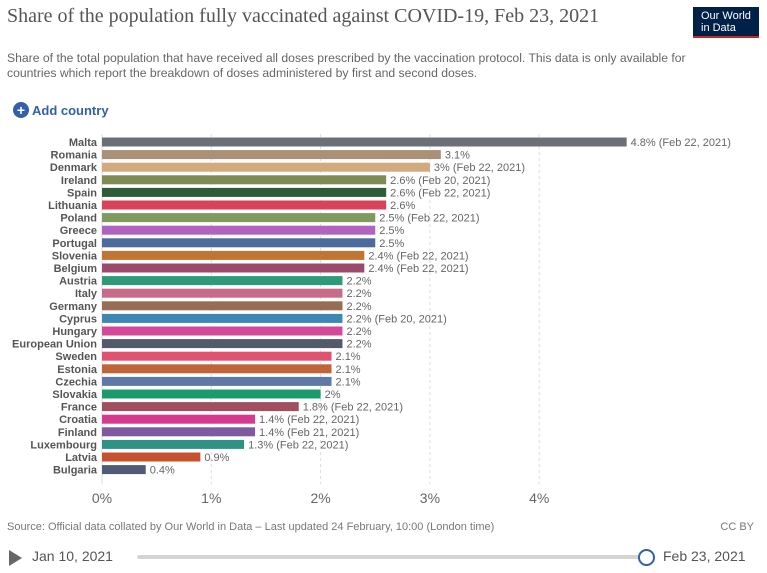 The image size is (767, 573). Describe the element at coordinates (70, 110) in the screenshot. I see `add-country-label: Add country` at that location.